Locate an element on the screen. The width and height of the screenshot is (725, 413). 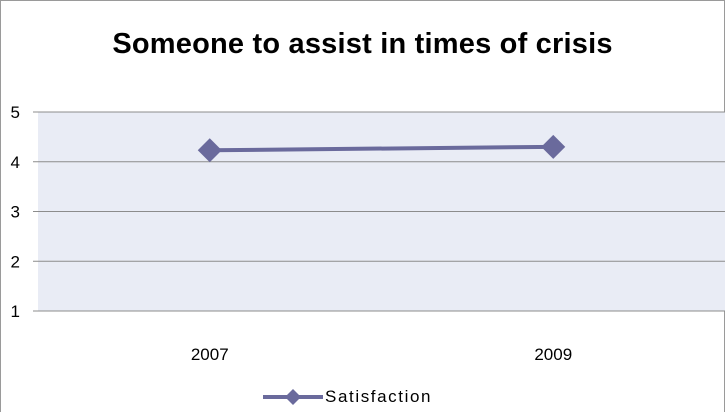
series-line is located at coordinates (381, 148).